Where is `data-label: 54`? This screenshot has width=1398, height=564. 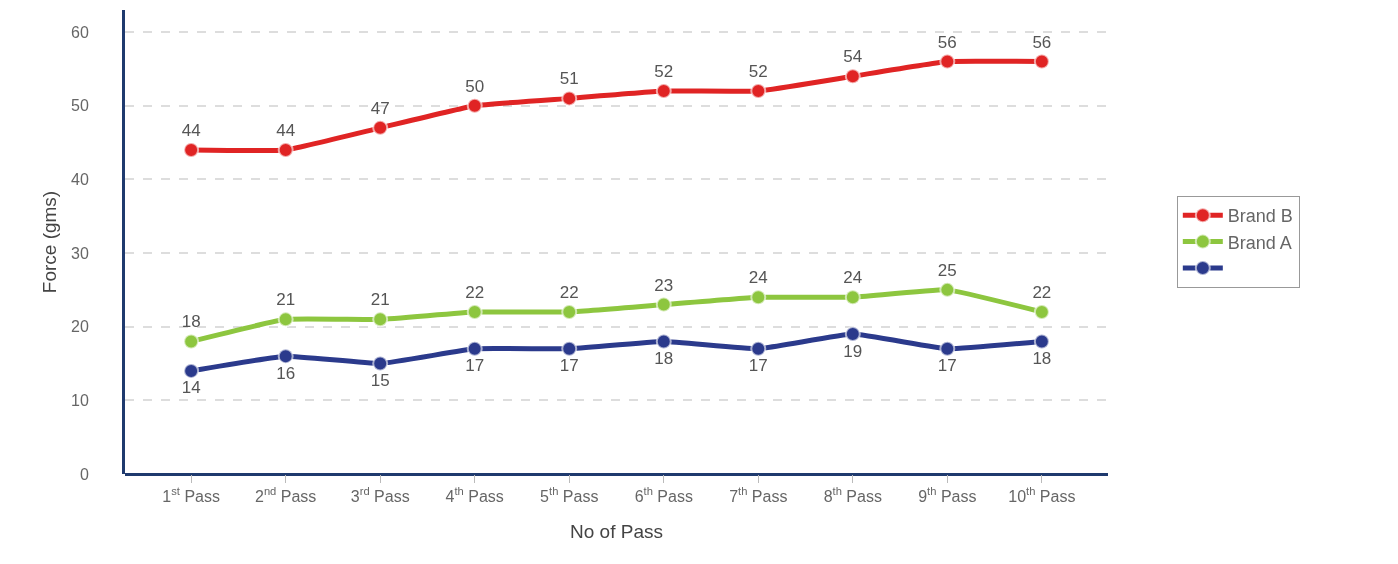 data-label: 54 is located at coordinates (853, 57).